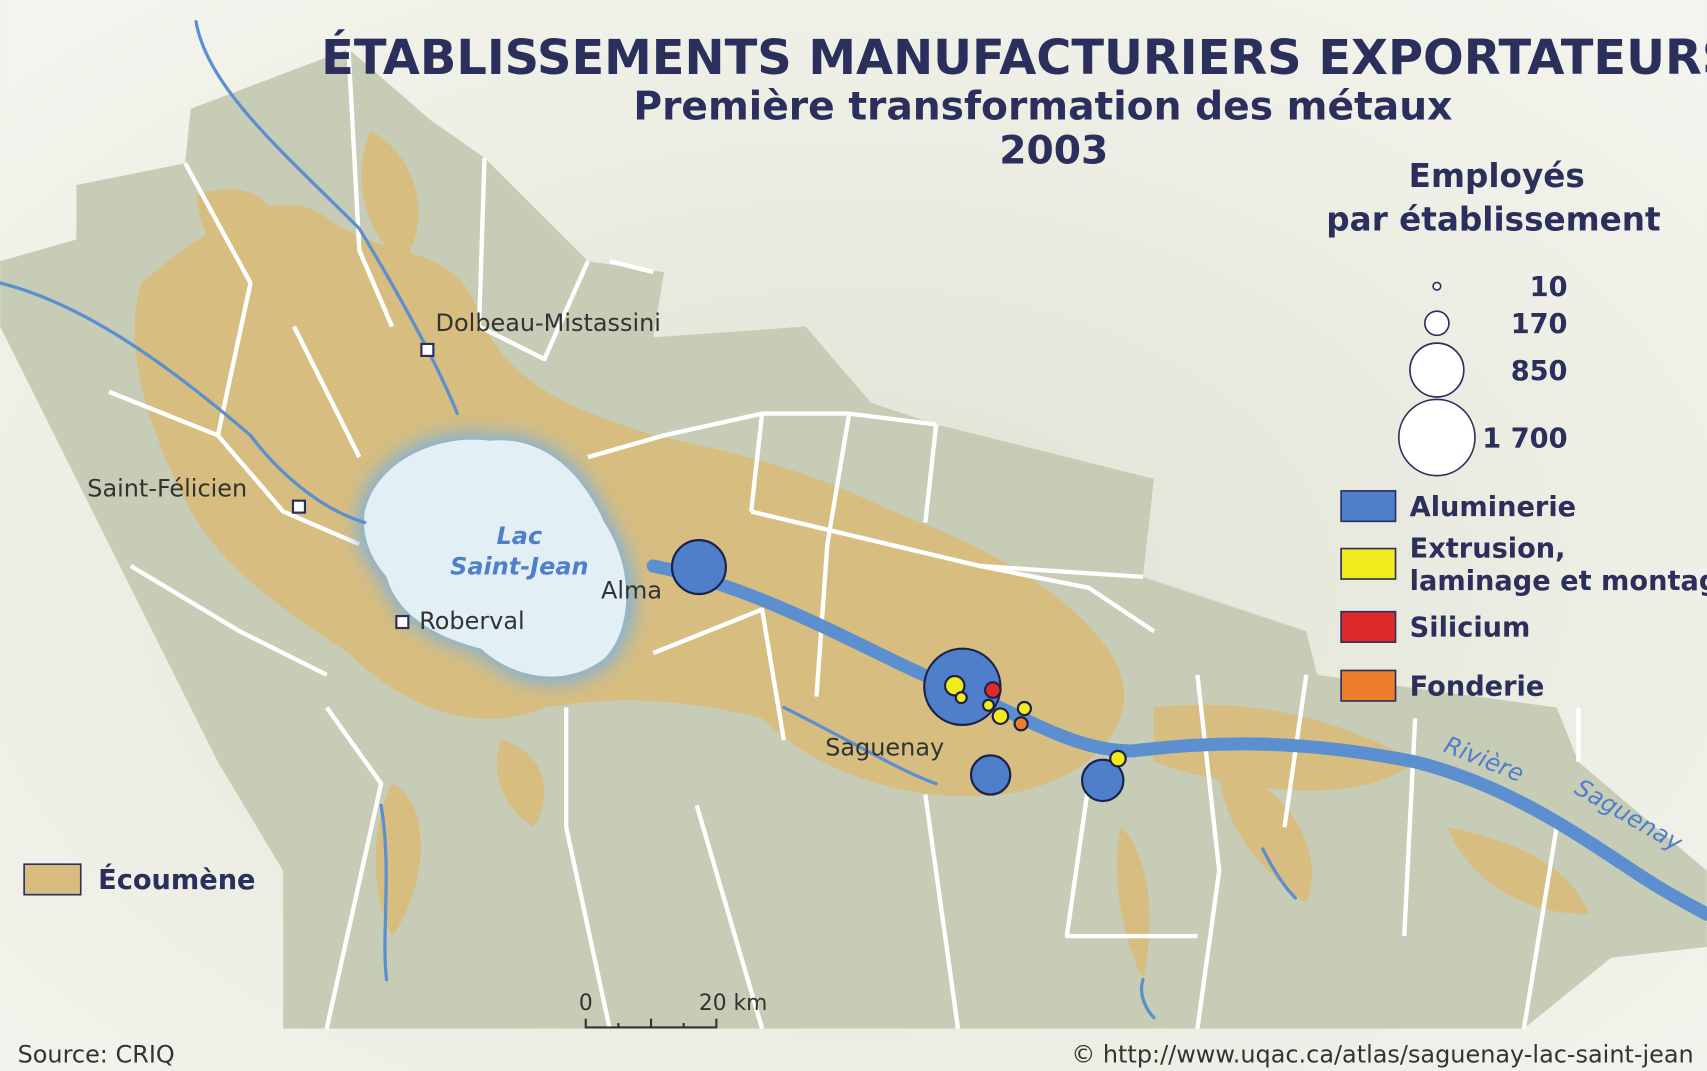 The width and height of the screenshot is (1707, 1071). I want to click on subtitle: Première transformation des métaux, so click(1042, 107).